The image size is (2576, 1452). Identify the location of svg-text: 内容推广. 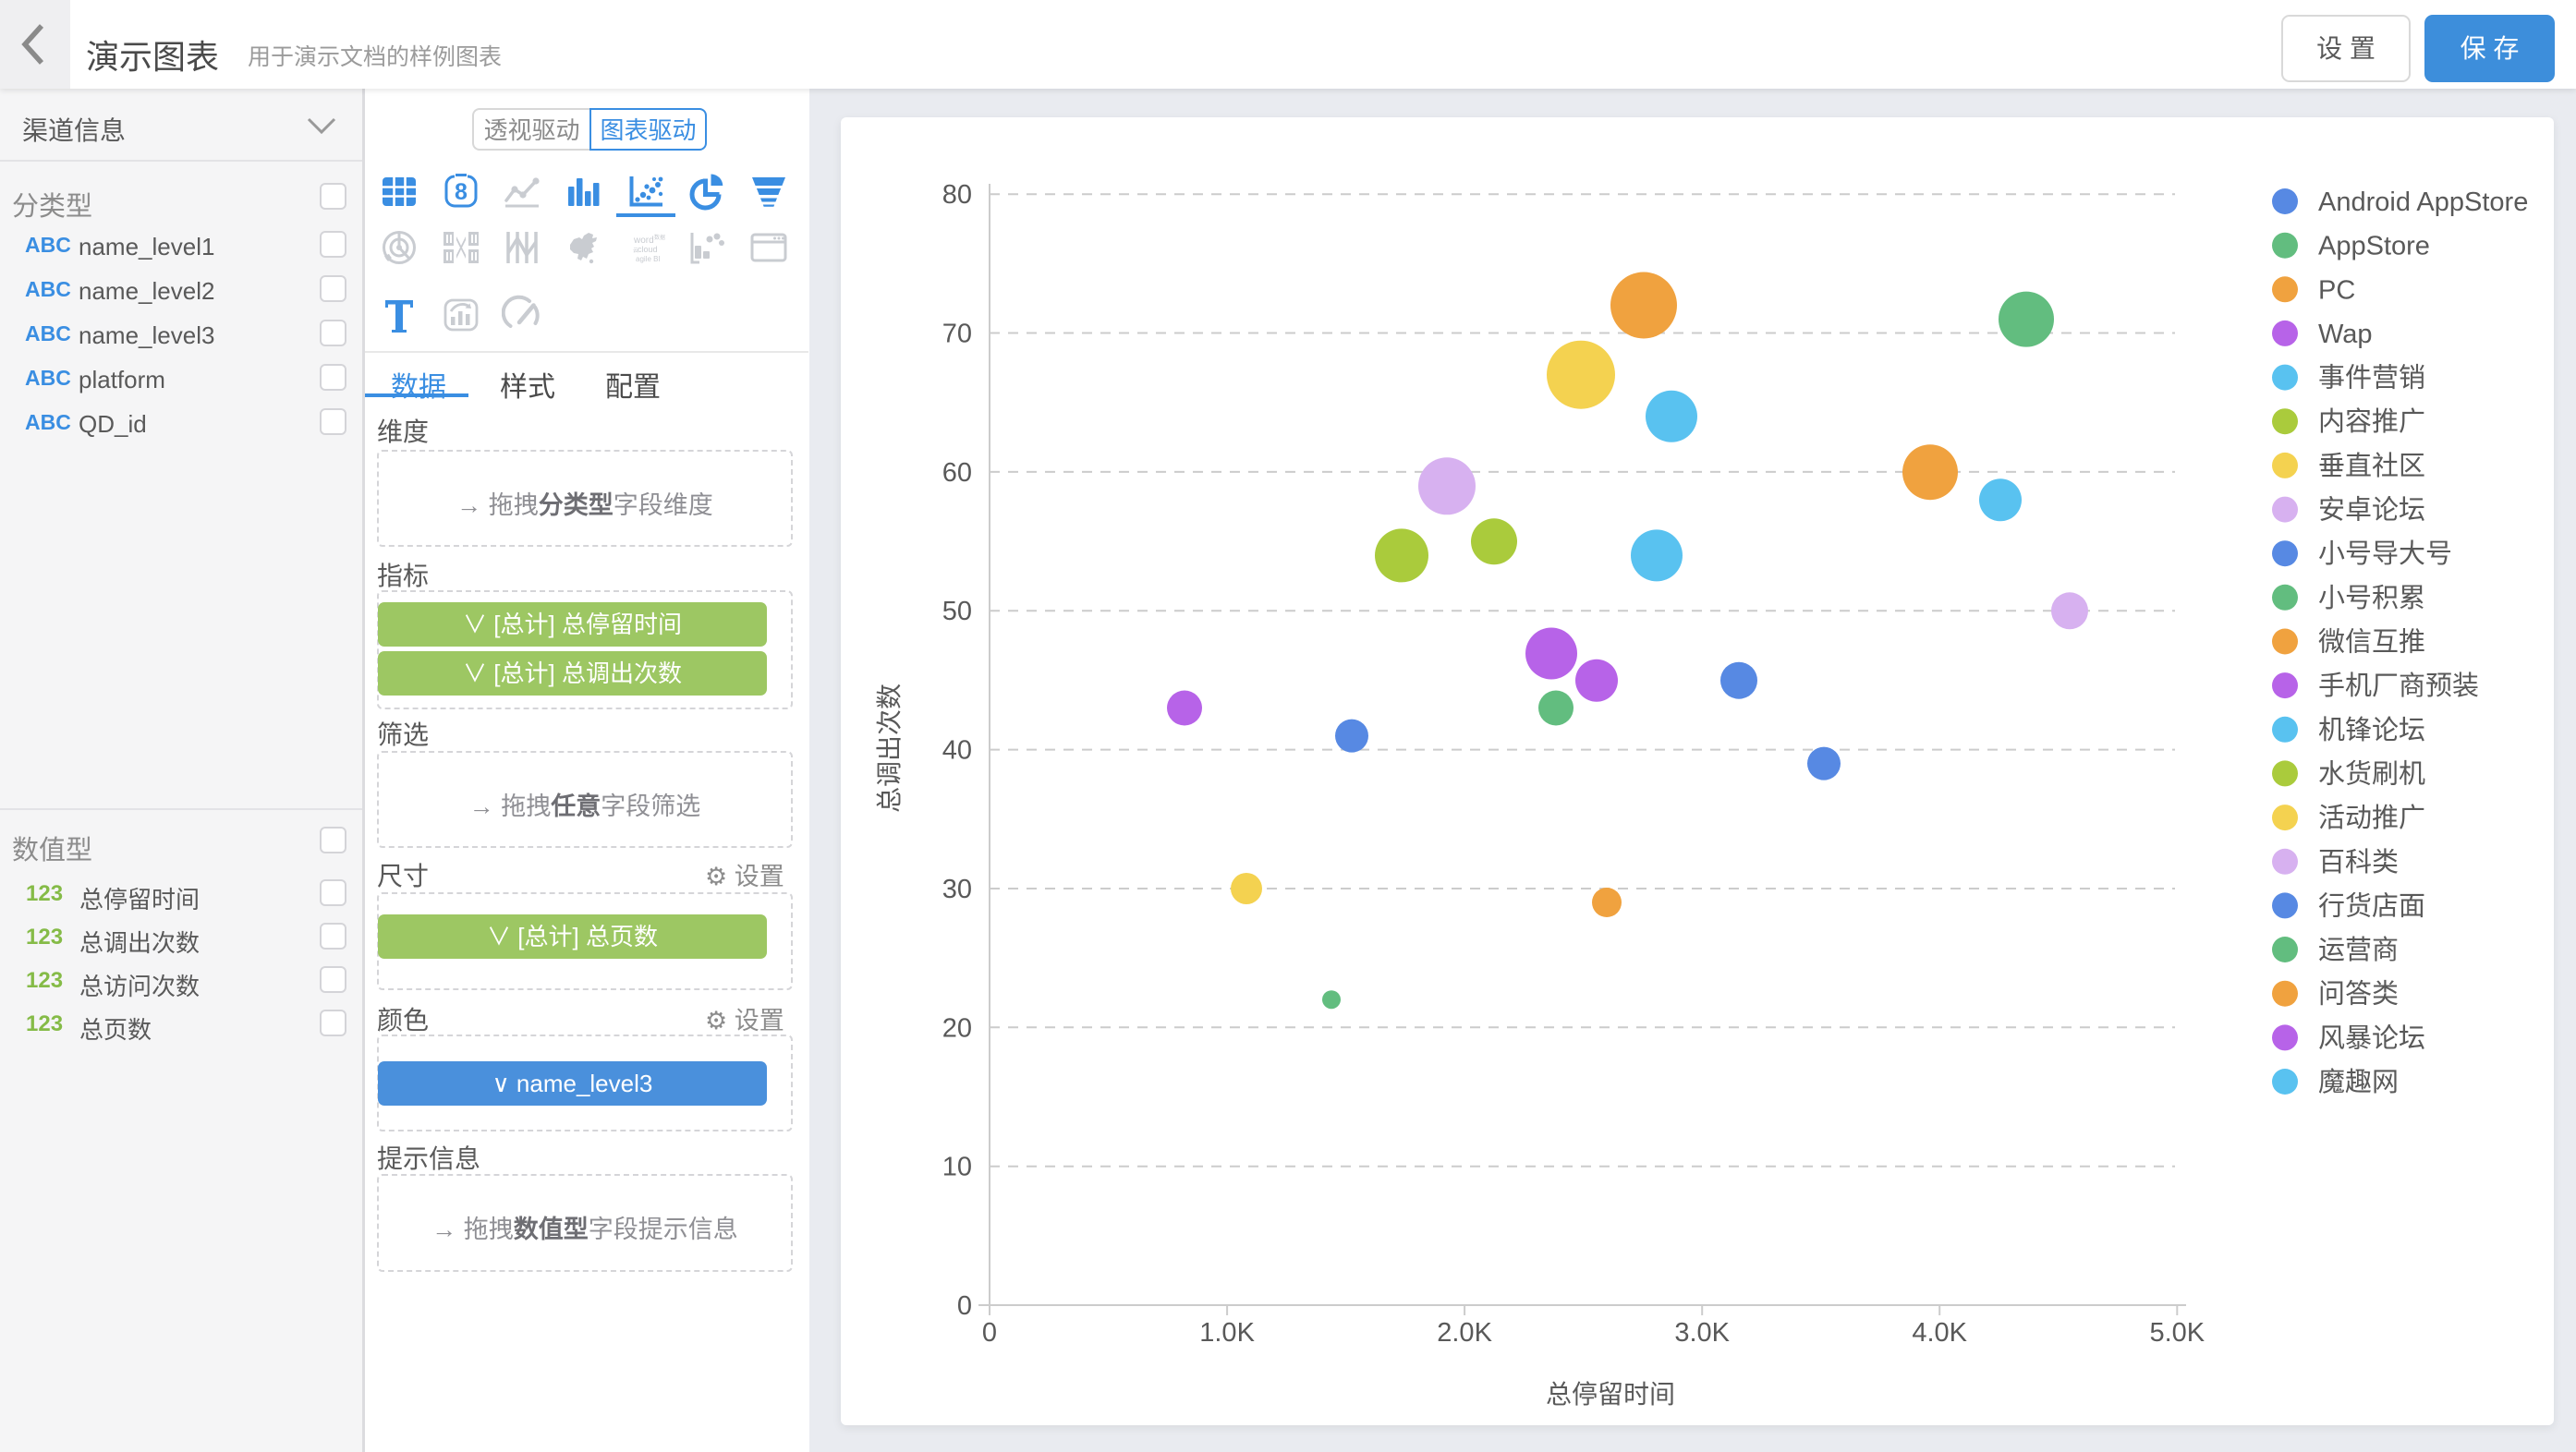
(2371, 421).